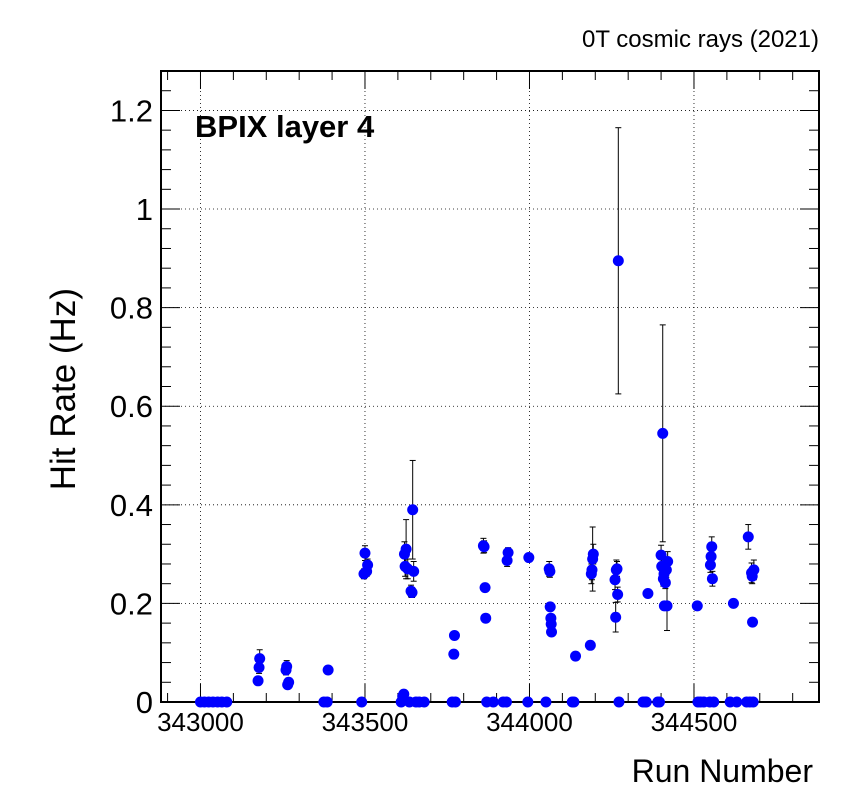  I want to click on y-tick-labels: 0 0.2 0.4 0.6 0.8 1 1.2, so click(131, 406).